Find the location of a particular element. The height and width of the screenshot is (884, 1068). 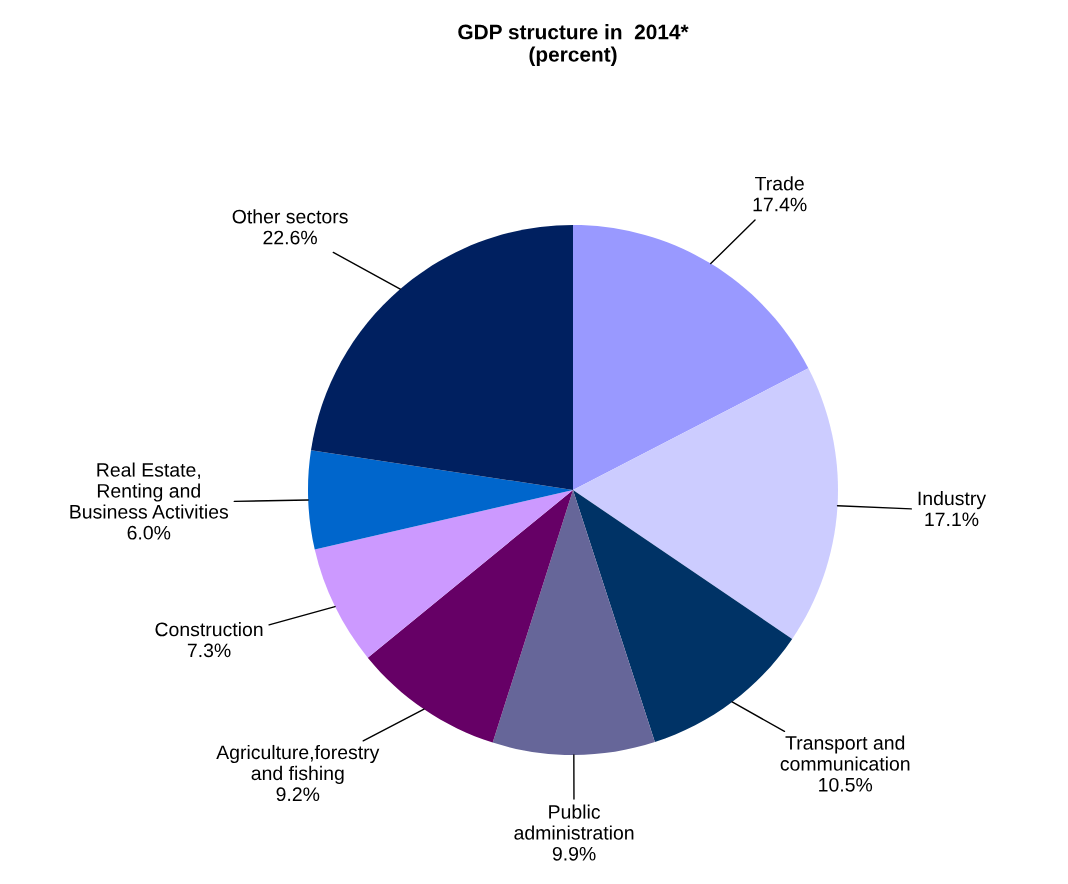

data-label: 17.4% is located at coordinates (780, 204).